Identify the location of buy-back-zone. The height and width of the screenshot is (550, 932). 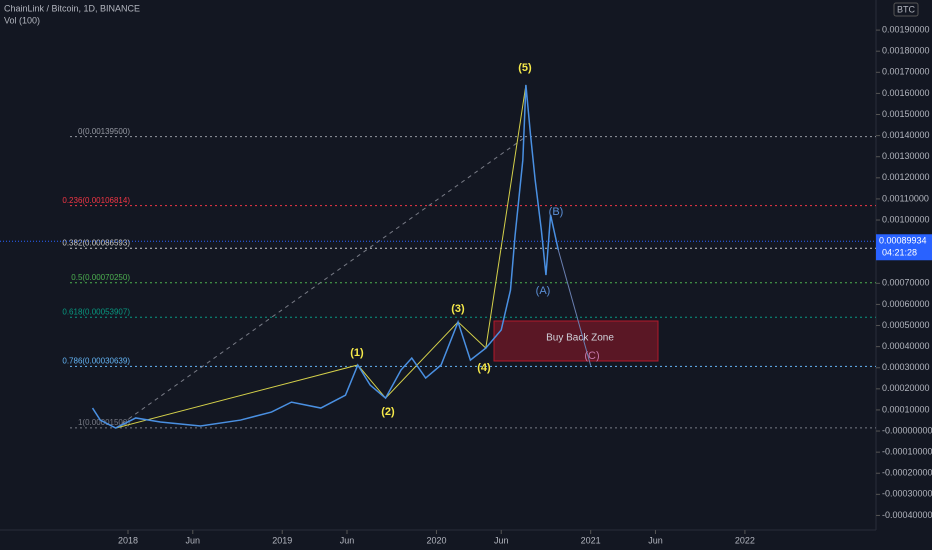
(576, 341).